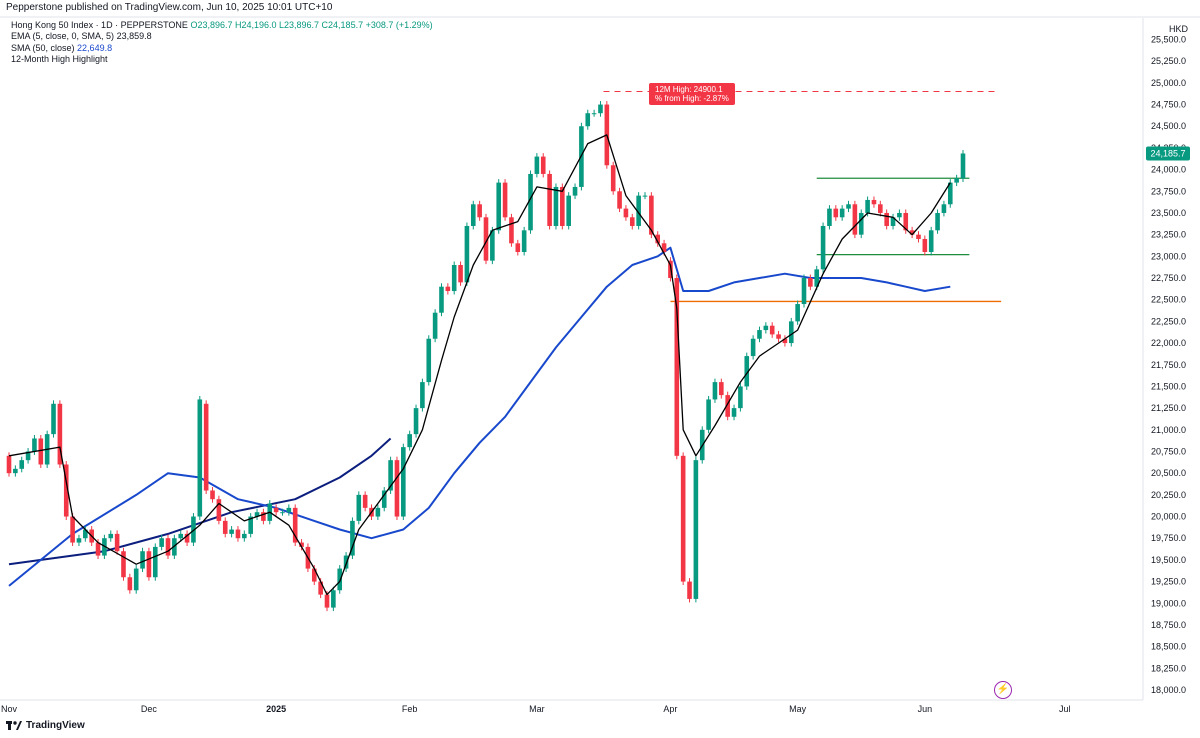 The image size is (1200, 738). What do you see at coordinates (222, 59) in the screenshot?
I see `legend-highlight-row: 12-Month High Highlight` at bounding box center [222, 59].